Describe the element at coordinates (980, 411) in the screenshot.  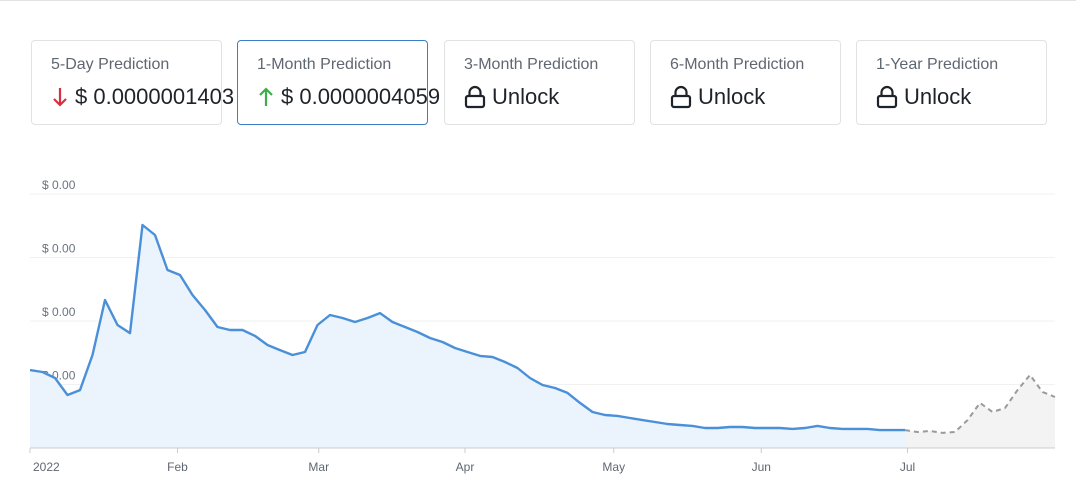
I see `series-area` at that location.